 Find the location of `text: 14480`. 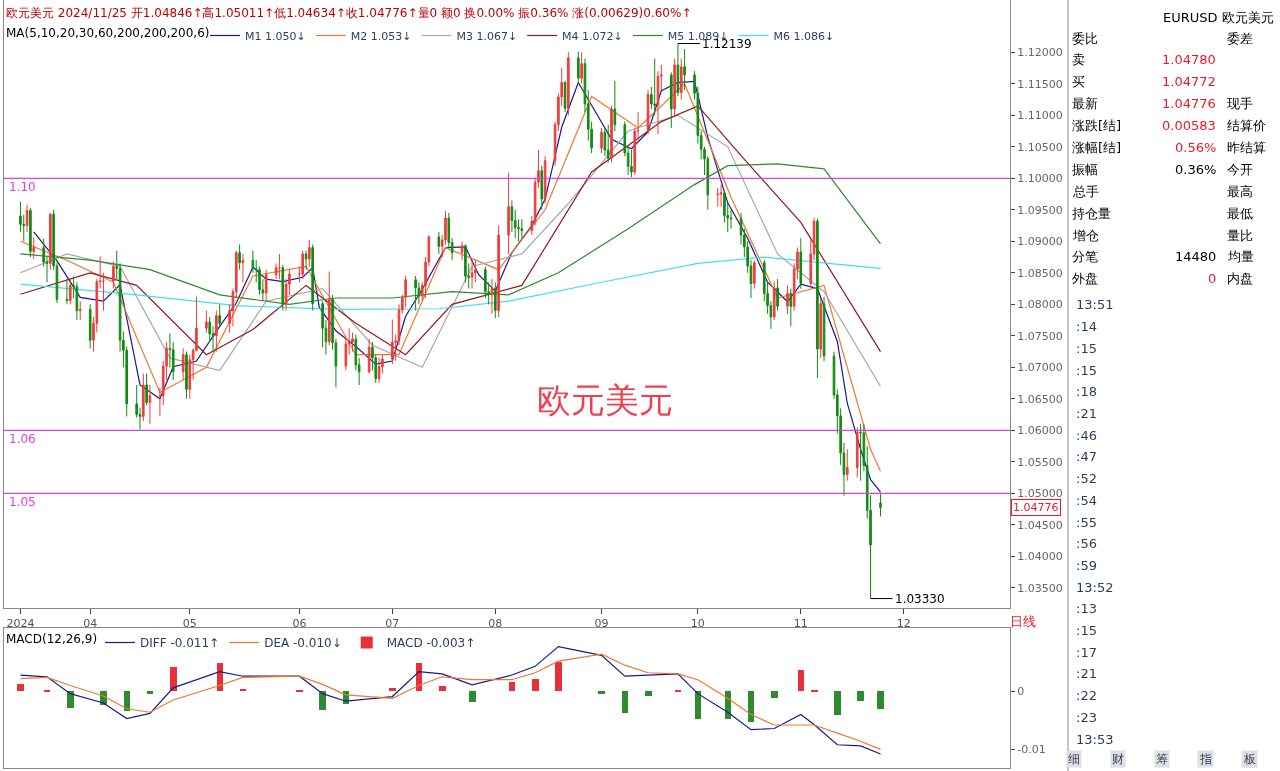

text: 14480 is located at coordinates (1196, 256).